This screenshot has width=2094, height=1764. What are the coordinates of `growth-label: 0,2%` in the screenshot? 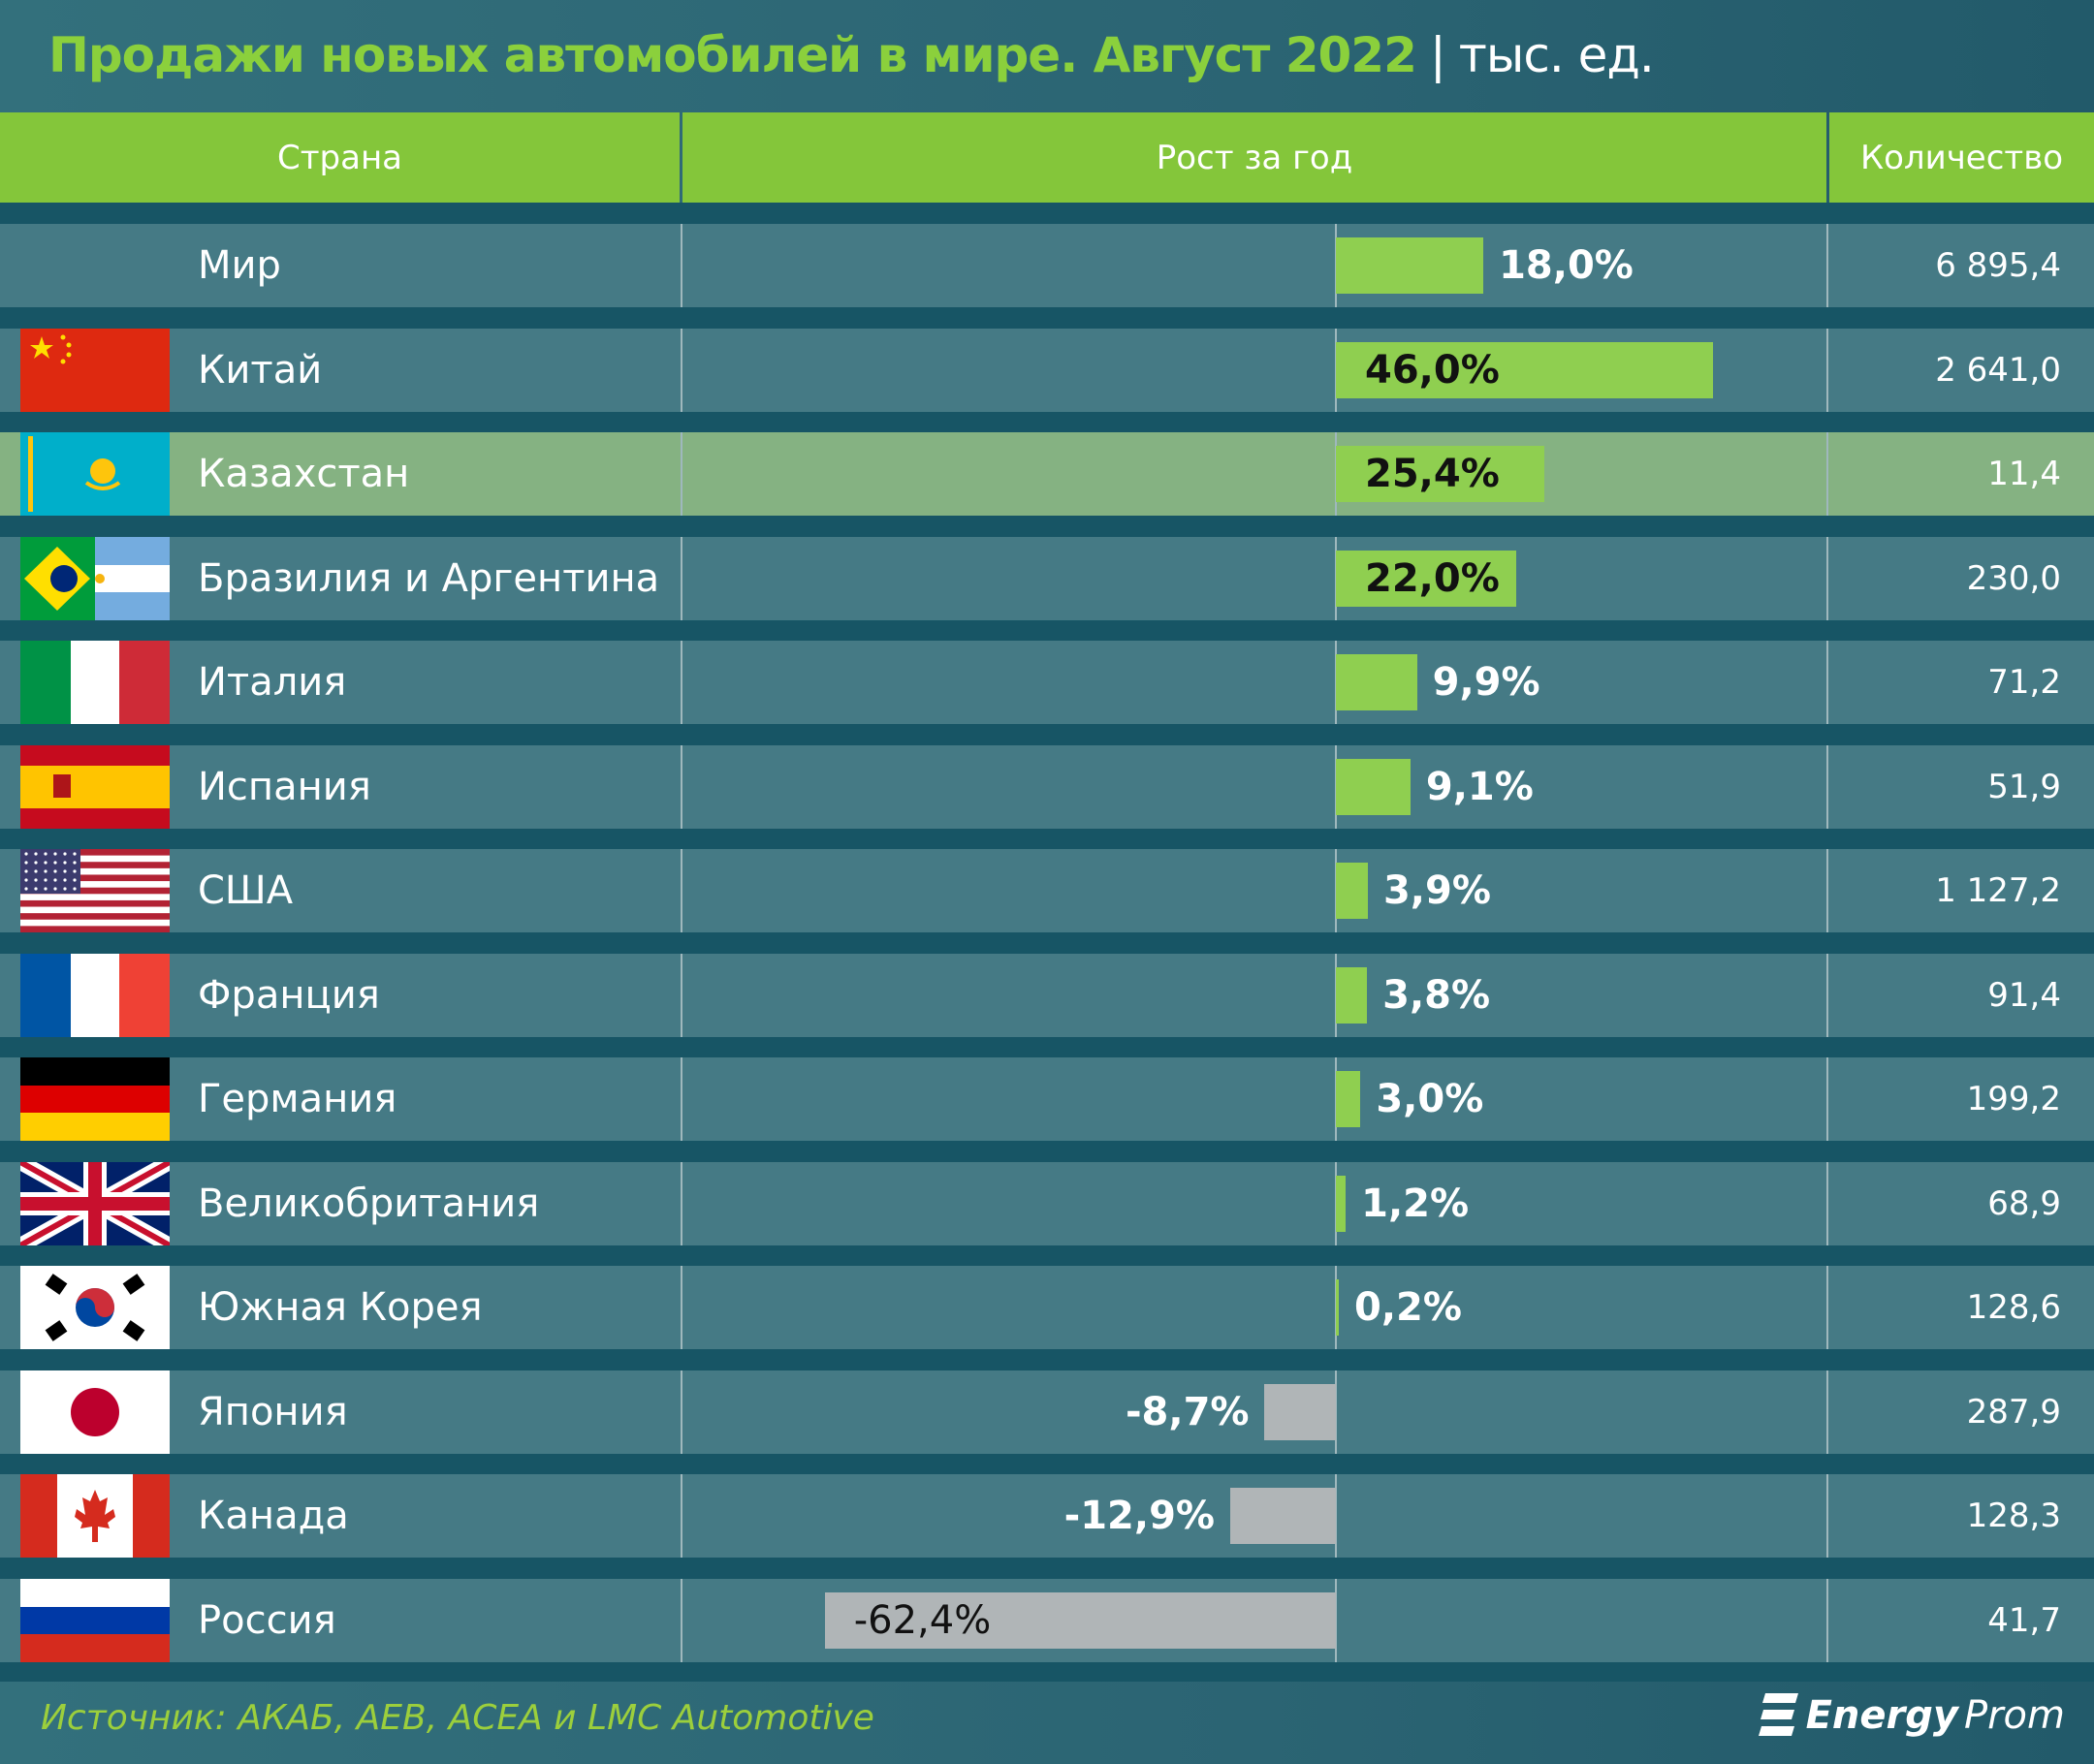 It's located at (1408, 1307).